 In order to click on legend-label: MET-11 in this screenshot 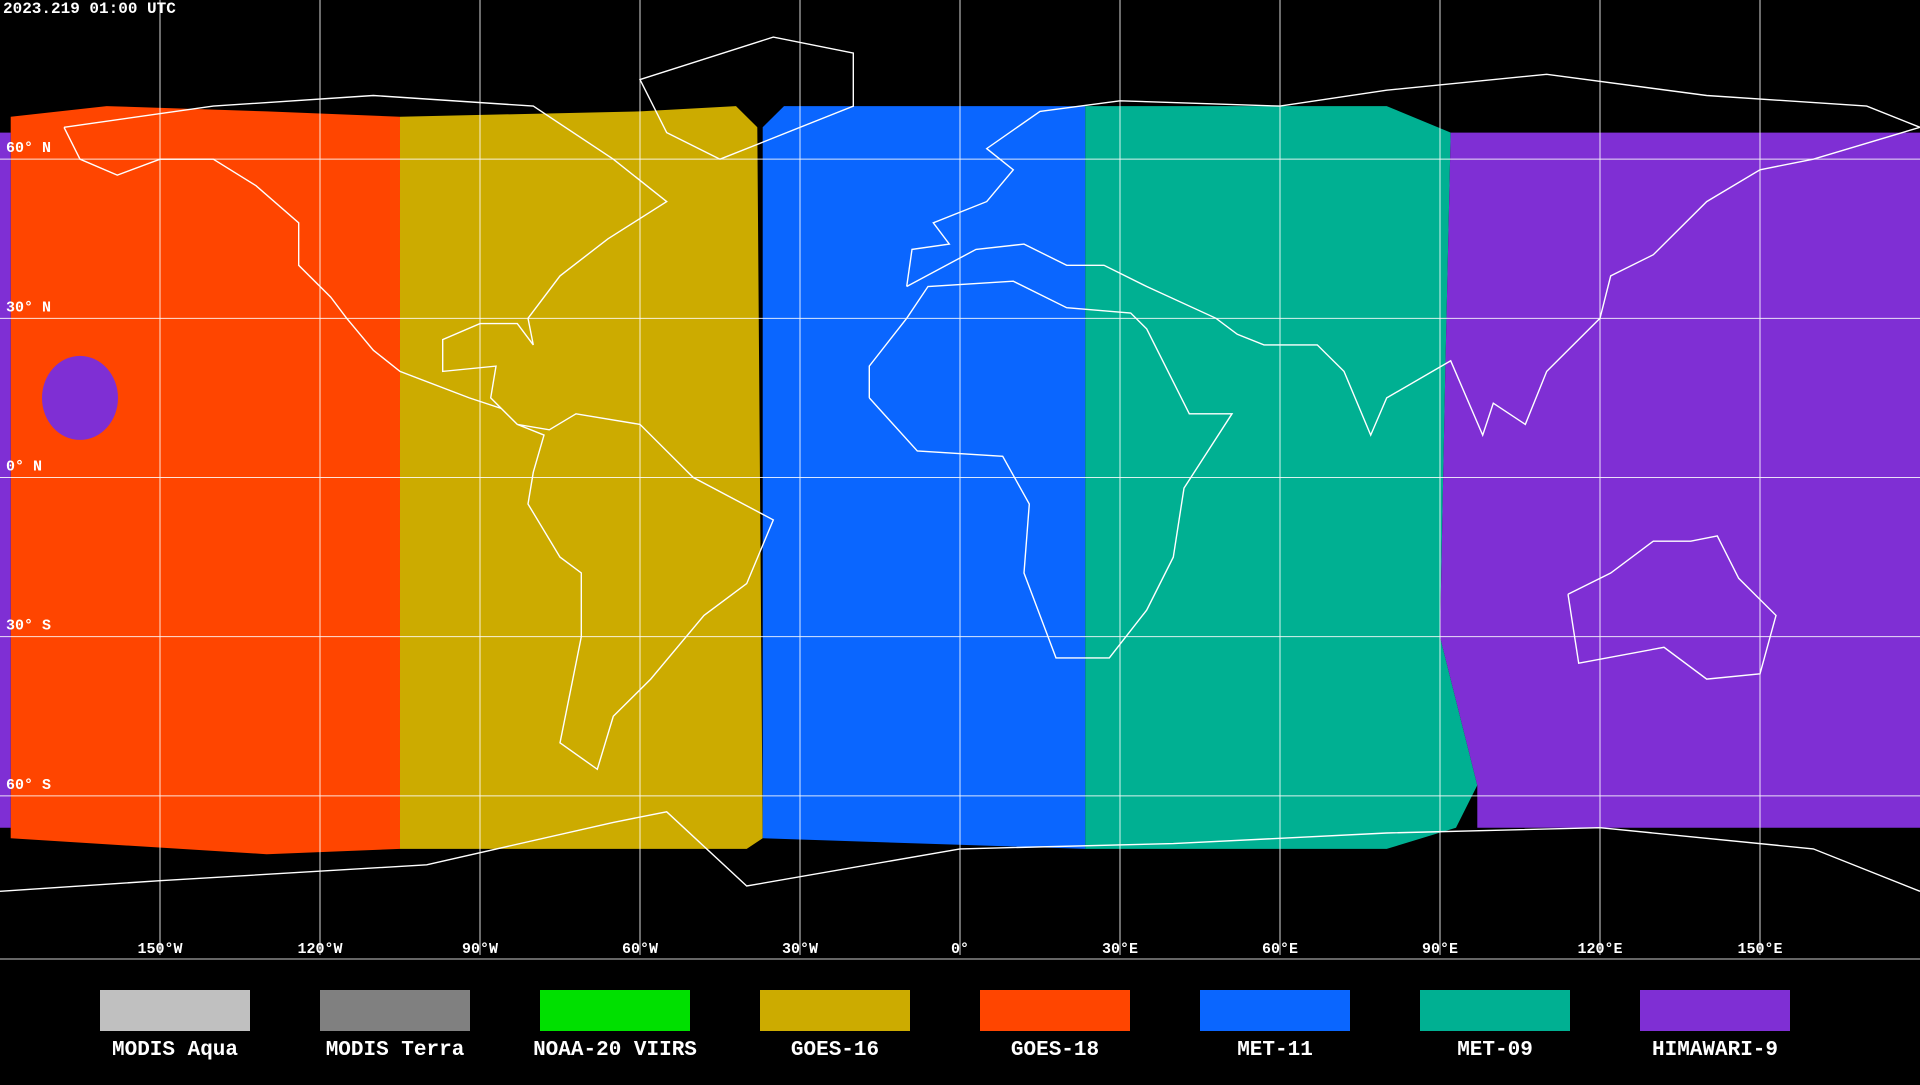, I will do `click(1275, 1050)`.